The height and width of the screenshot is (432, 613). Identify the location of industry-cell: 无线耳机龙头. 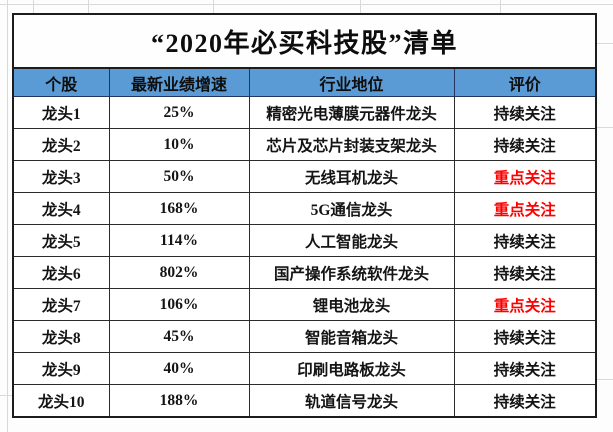
(351, 176).